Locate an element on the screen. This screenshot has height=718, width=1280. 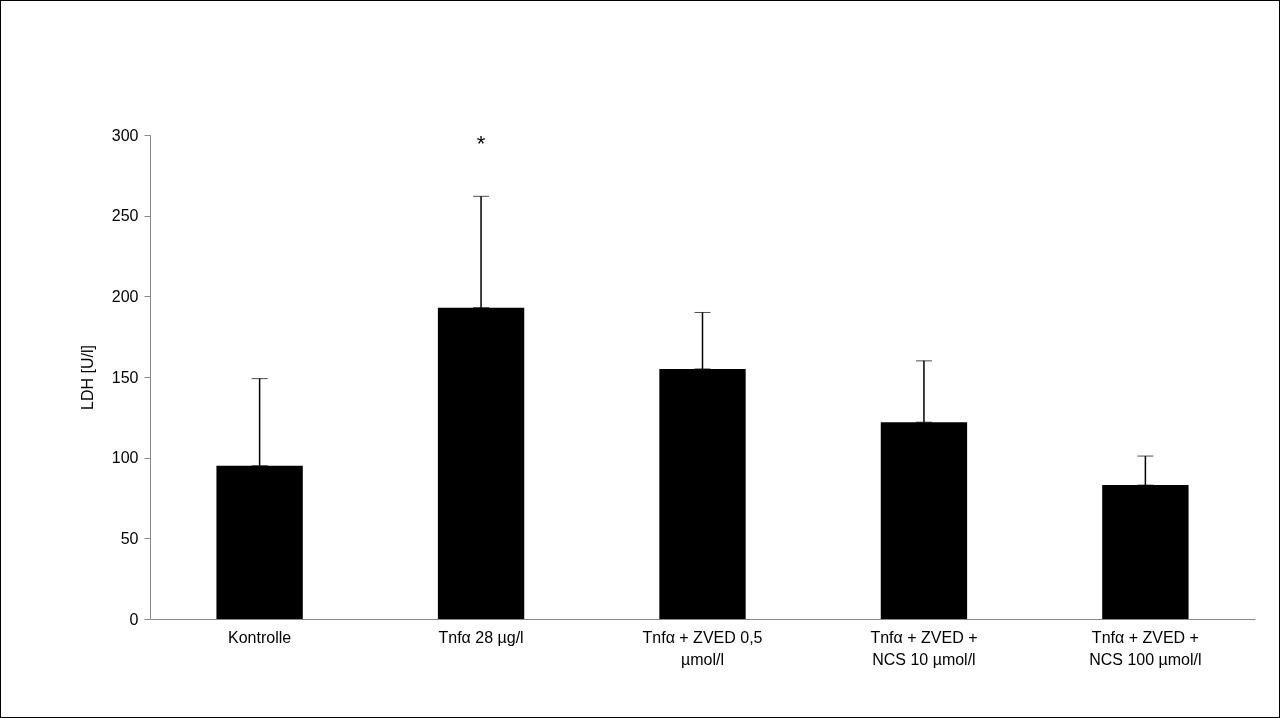
y-tick-label: 250 is located at coordinates (125, 216).